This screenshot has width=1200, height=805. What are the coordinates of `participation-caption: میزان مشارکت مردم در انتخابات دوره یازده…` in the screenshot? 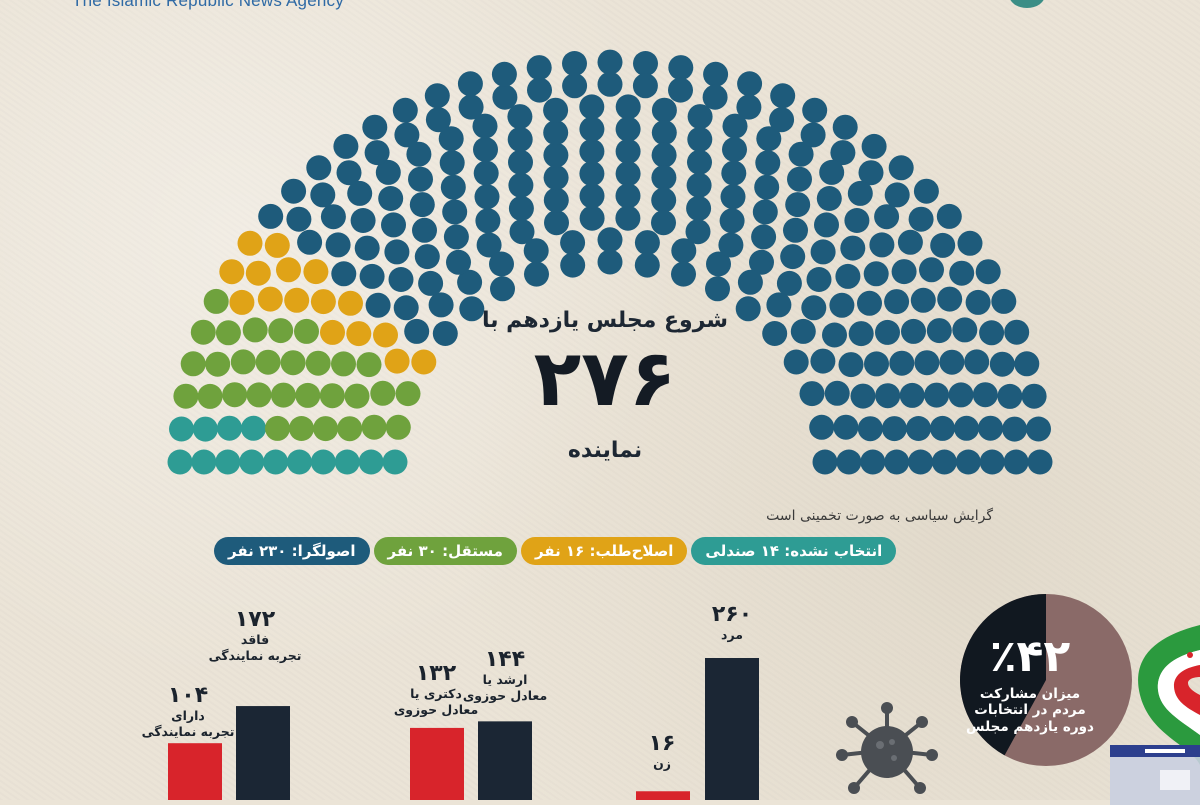 It's located at (1030, 710).